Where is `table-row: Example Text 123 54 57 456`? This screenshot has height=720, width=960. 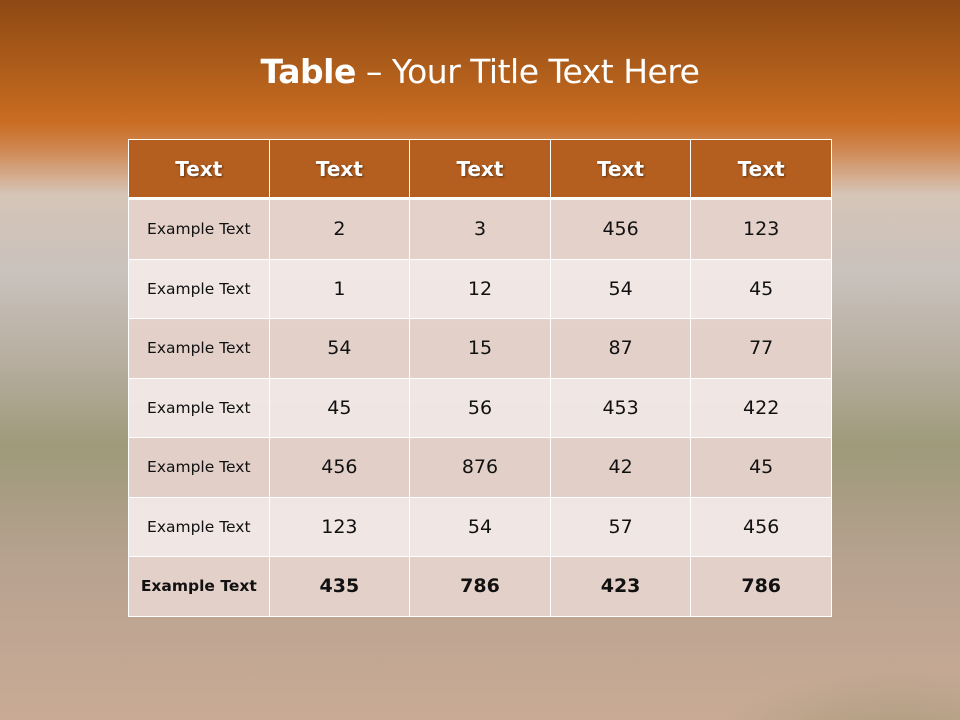
table-row: Example Text 123 54 57 456 is located at coordinates (480, 526).